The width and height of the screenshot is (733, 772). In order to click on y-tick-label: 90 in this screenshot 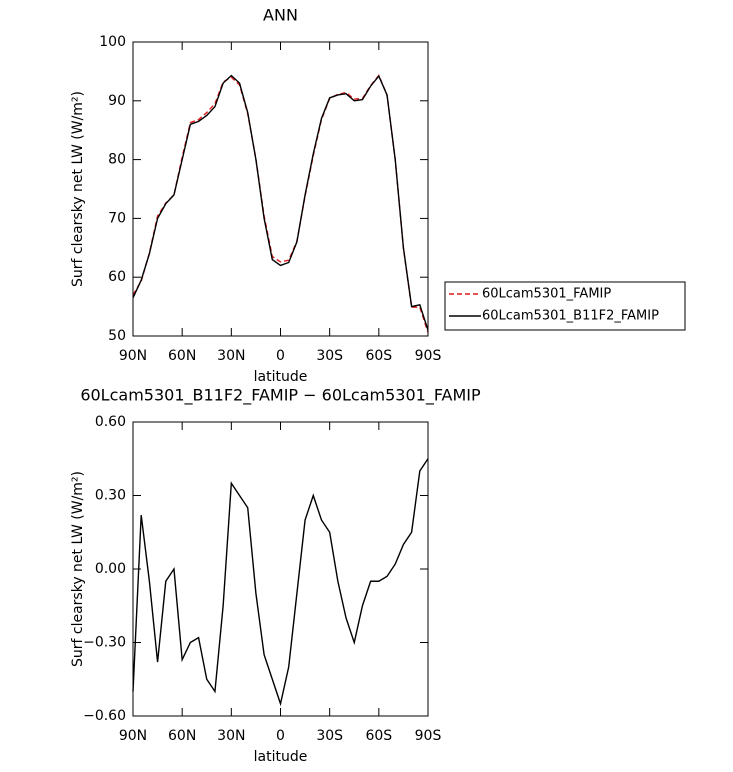, I will do `click(117, 101)`.